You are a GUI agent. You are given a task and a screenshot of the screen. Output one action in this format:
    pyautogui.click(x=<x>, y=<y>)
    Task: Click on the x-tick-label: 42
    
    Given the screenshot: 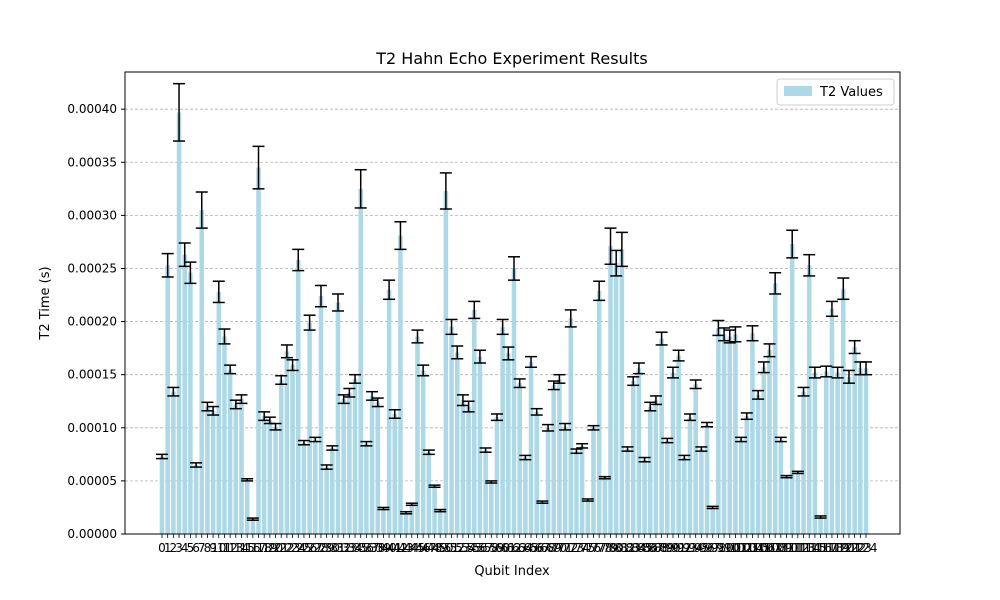 What is the action you would take?
    pyautogui.click(x=400, y=548)
    